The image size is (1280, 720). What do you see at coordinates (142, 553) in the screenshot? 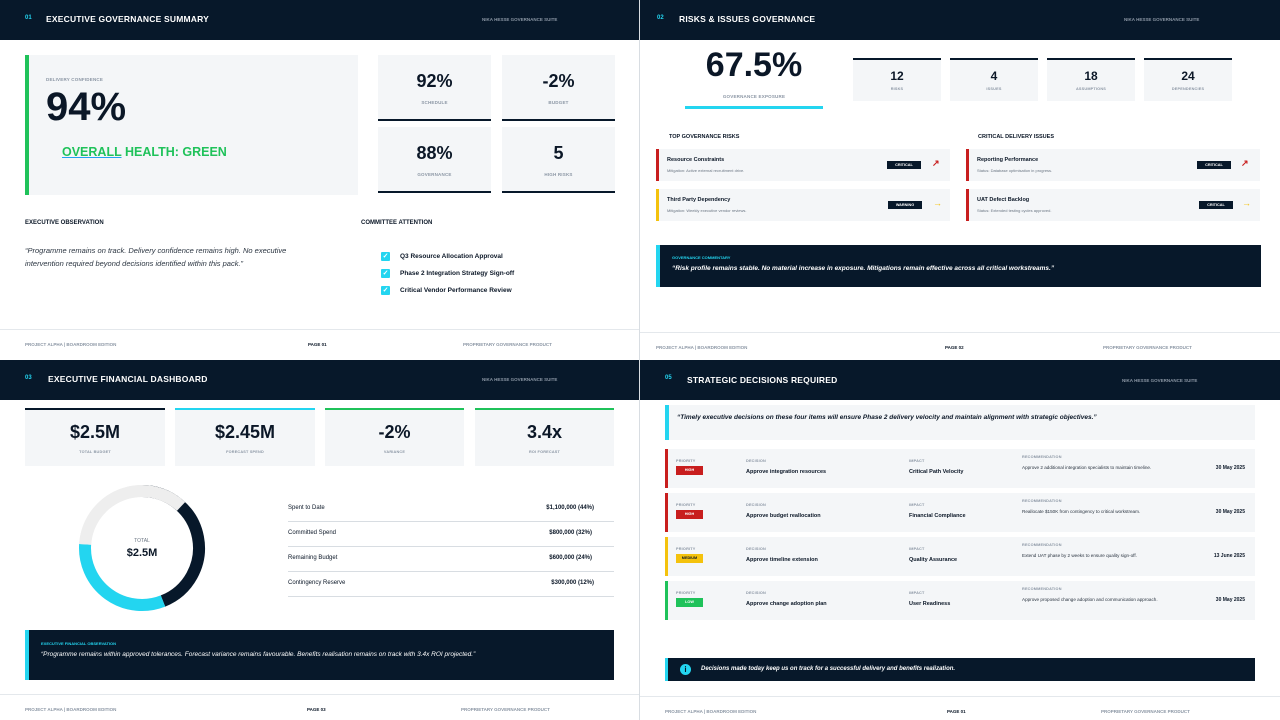
I see `donut-center-value: $2.5M` at bounding box center [142, 553].